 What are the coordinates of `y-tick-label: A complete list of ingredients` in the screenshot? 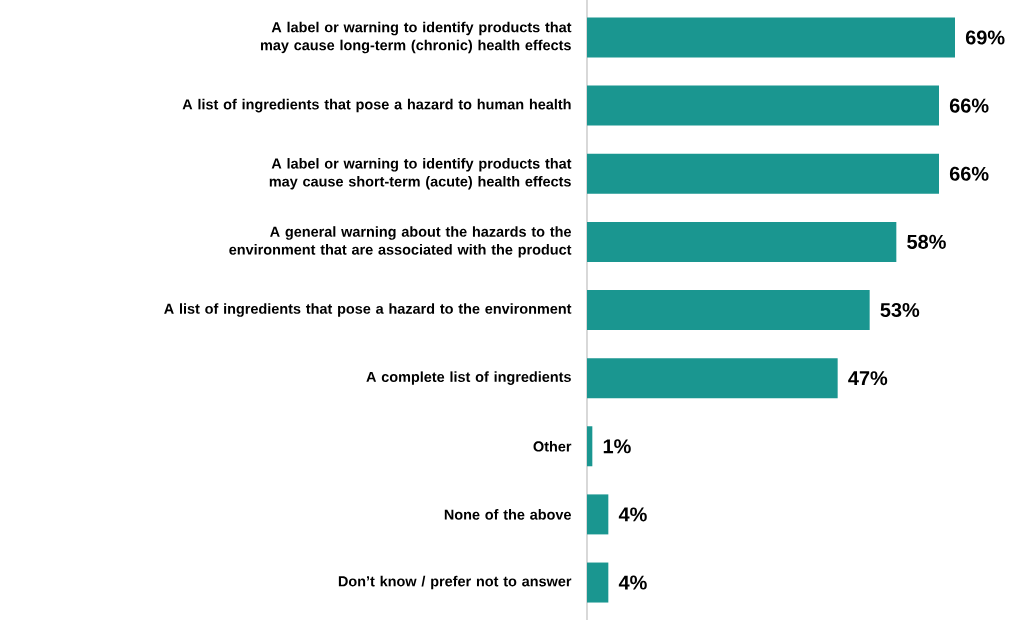 It's located at (468, 378).